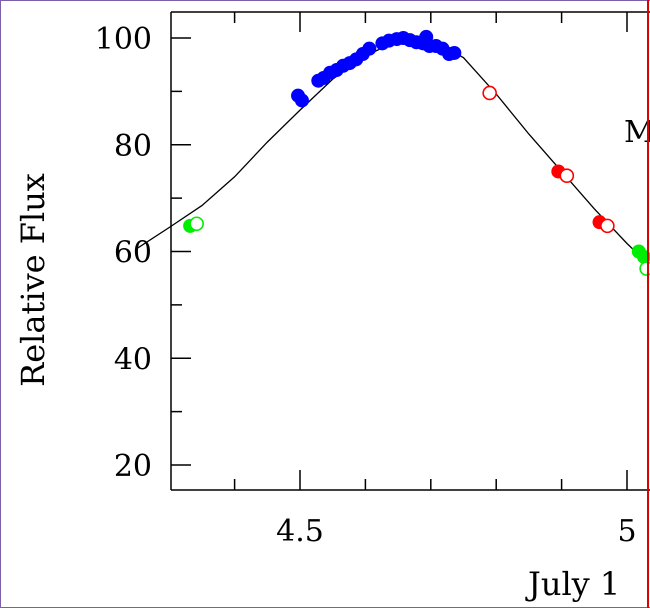 The width and height of the screenshot is (650, 608). What do you see at coordinates (300, 531) in the screenshot?
I see `x-tick-label: 4.5` at bounding box center [300, 531].